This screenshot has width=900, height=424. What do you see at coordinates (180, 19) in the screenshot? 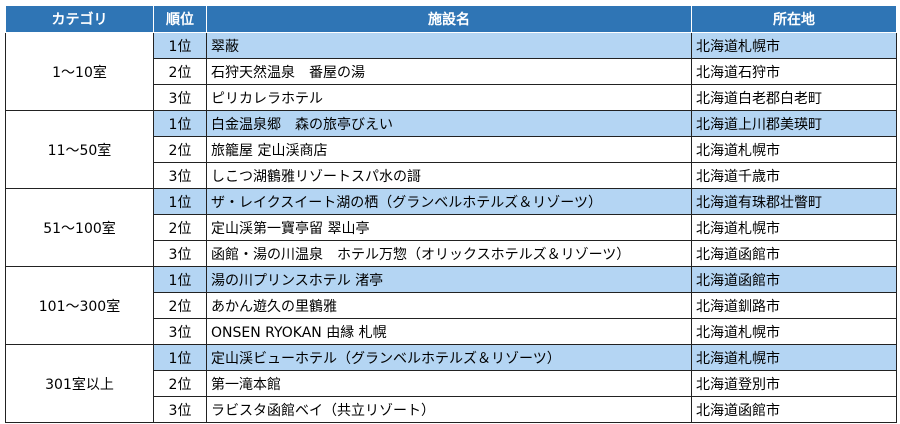
I see `header-rank: 順位` at bounding box center [180, 19].